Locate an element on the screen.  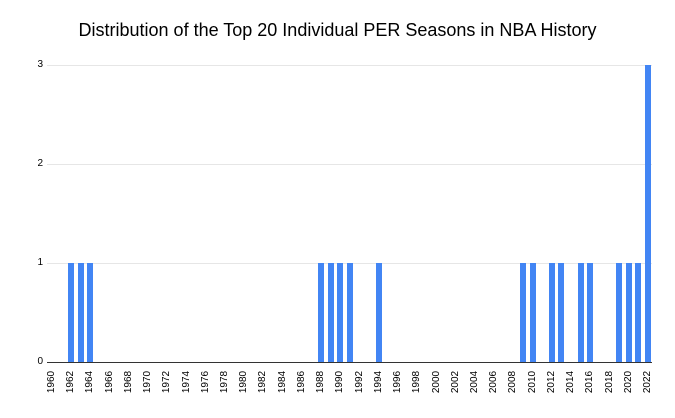
x-tick-label: 1986 is located at coordinates (301, 382).